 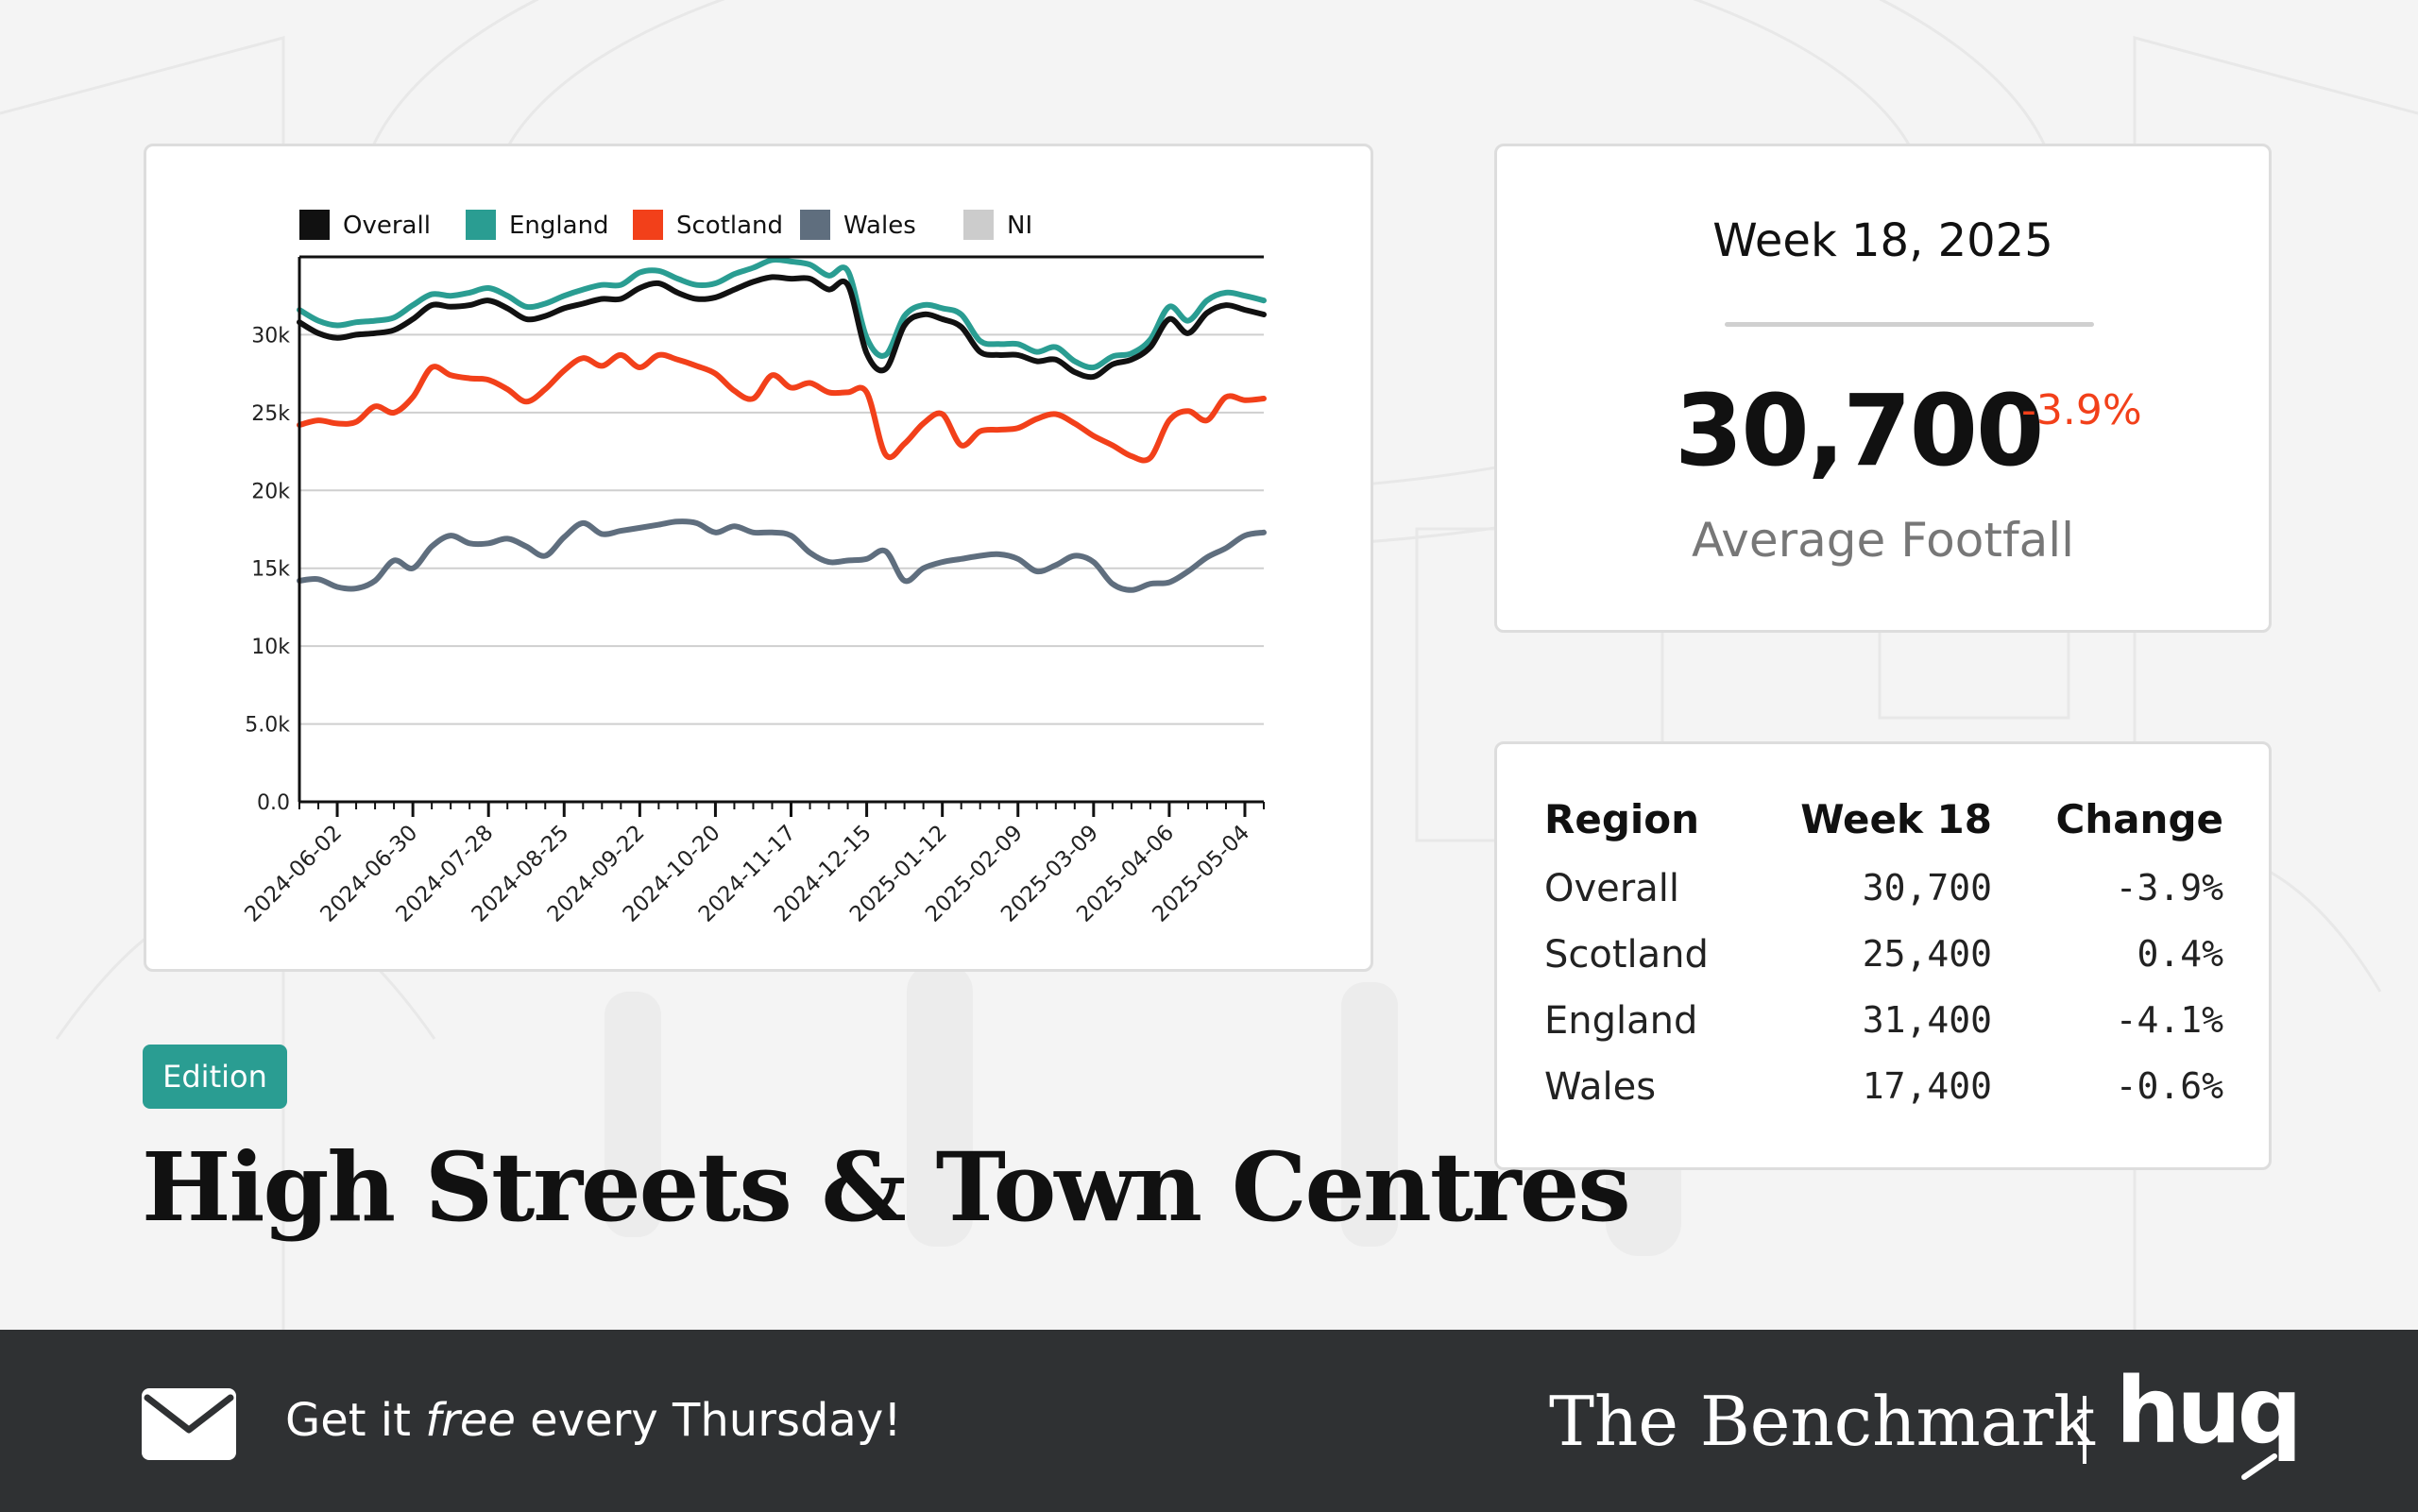 What do you see at coordinates (782, 407) in the screenshot?
I see `series-line-scotland` at bounding box center [782, 407].